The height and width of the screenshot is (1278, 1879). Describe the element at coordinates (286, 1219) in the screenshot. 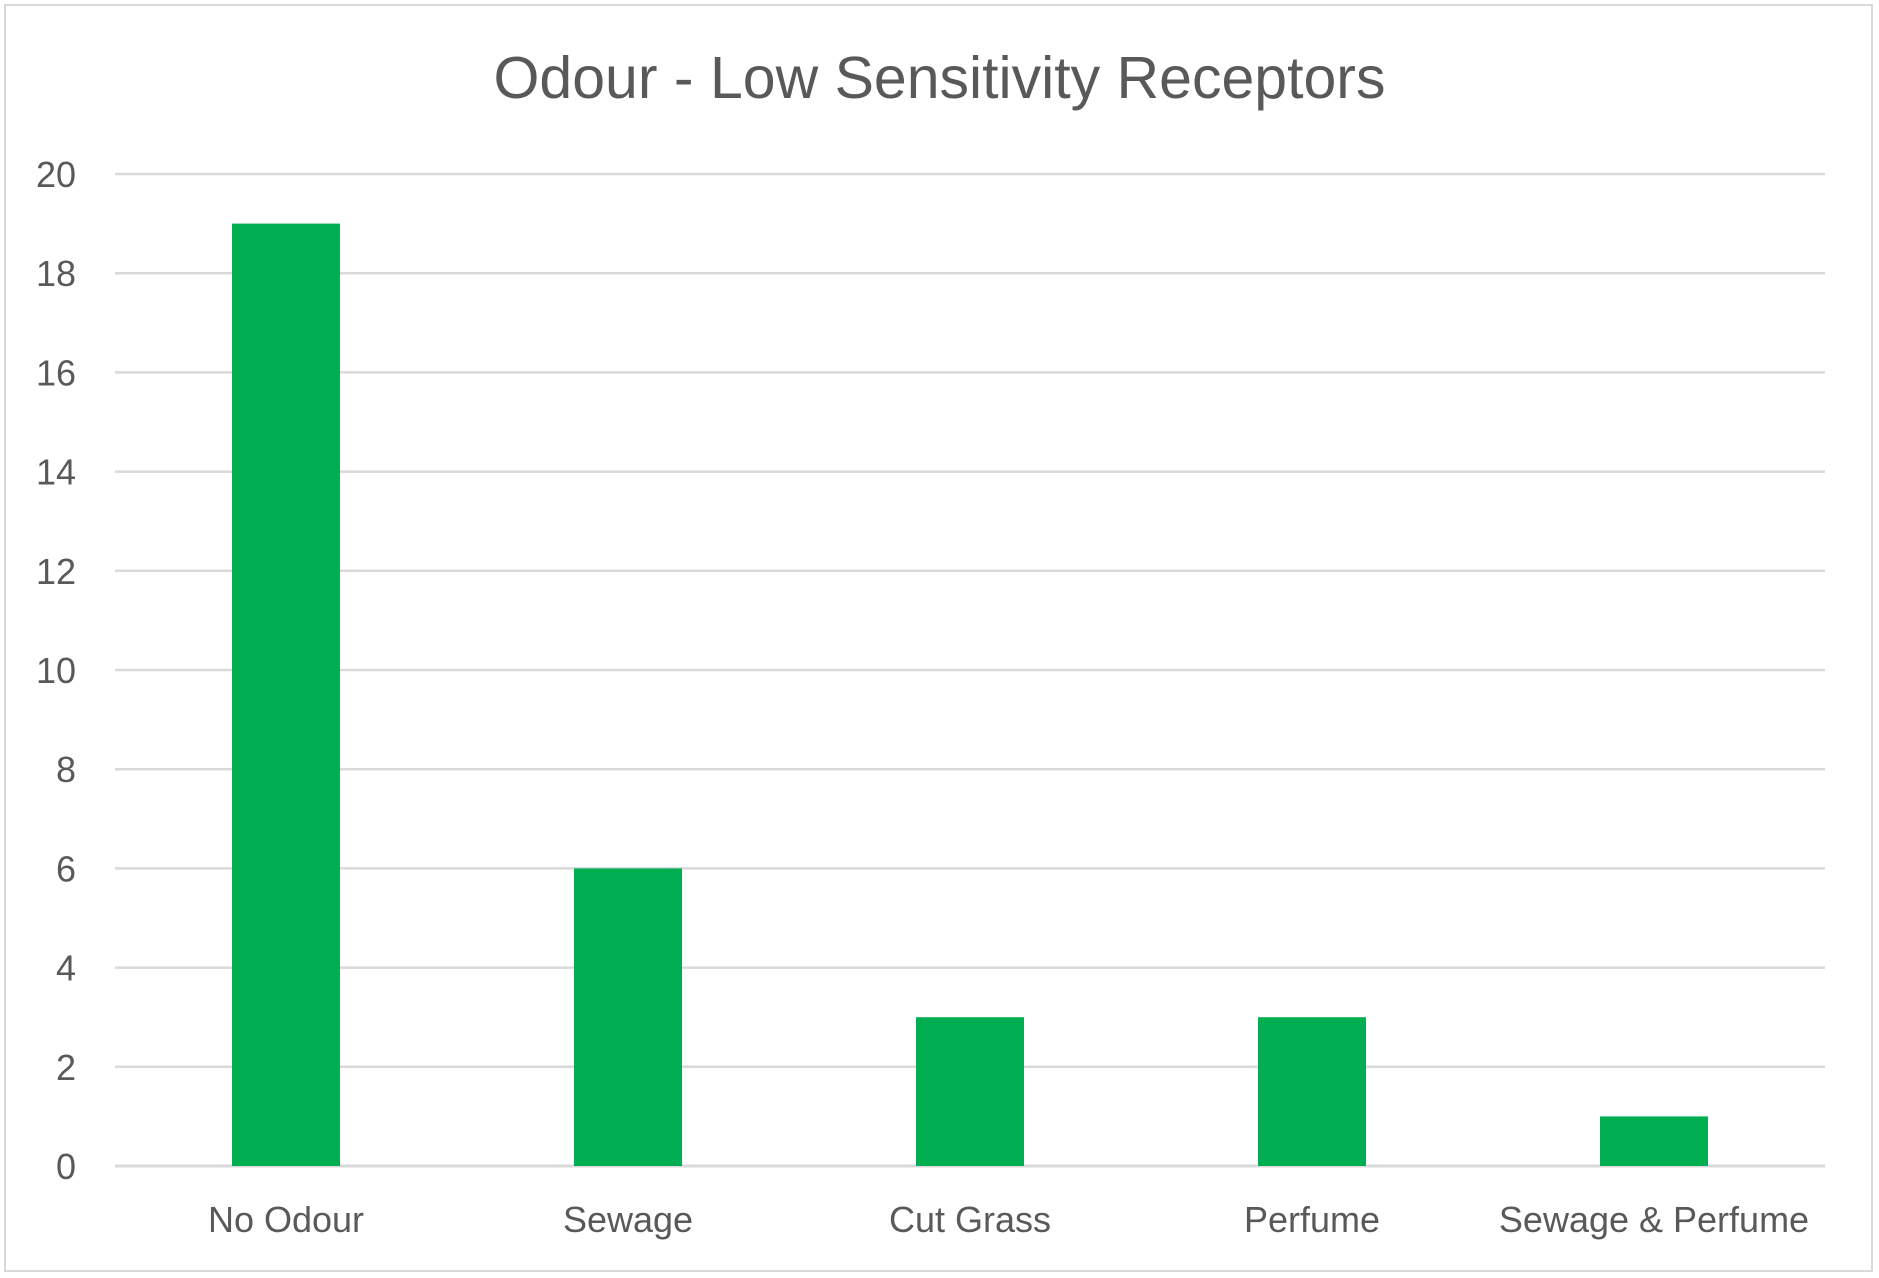

I see `x-tick-label: No Odour` at that location.